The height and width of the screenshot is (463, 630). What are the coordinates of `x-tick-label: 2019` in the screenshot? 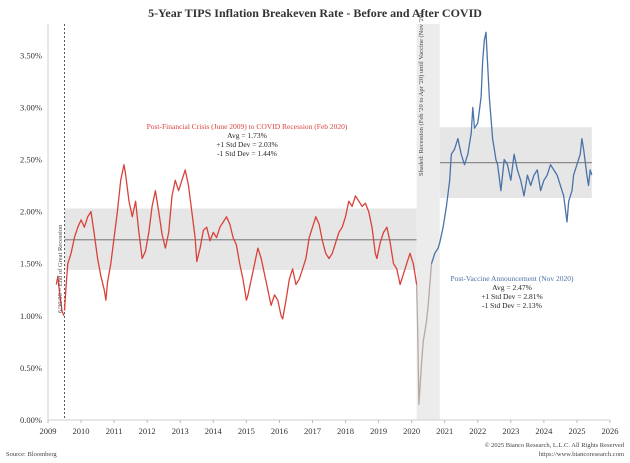 It's located at (378, 431).